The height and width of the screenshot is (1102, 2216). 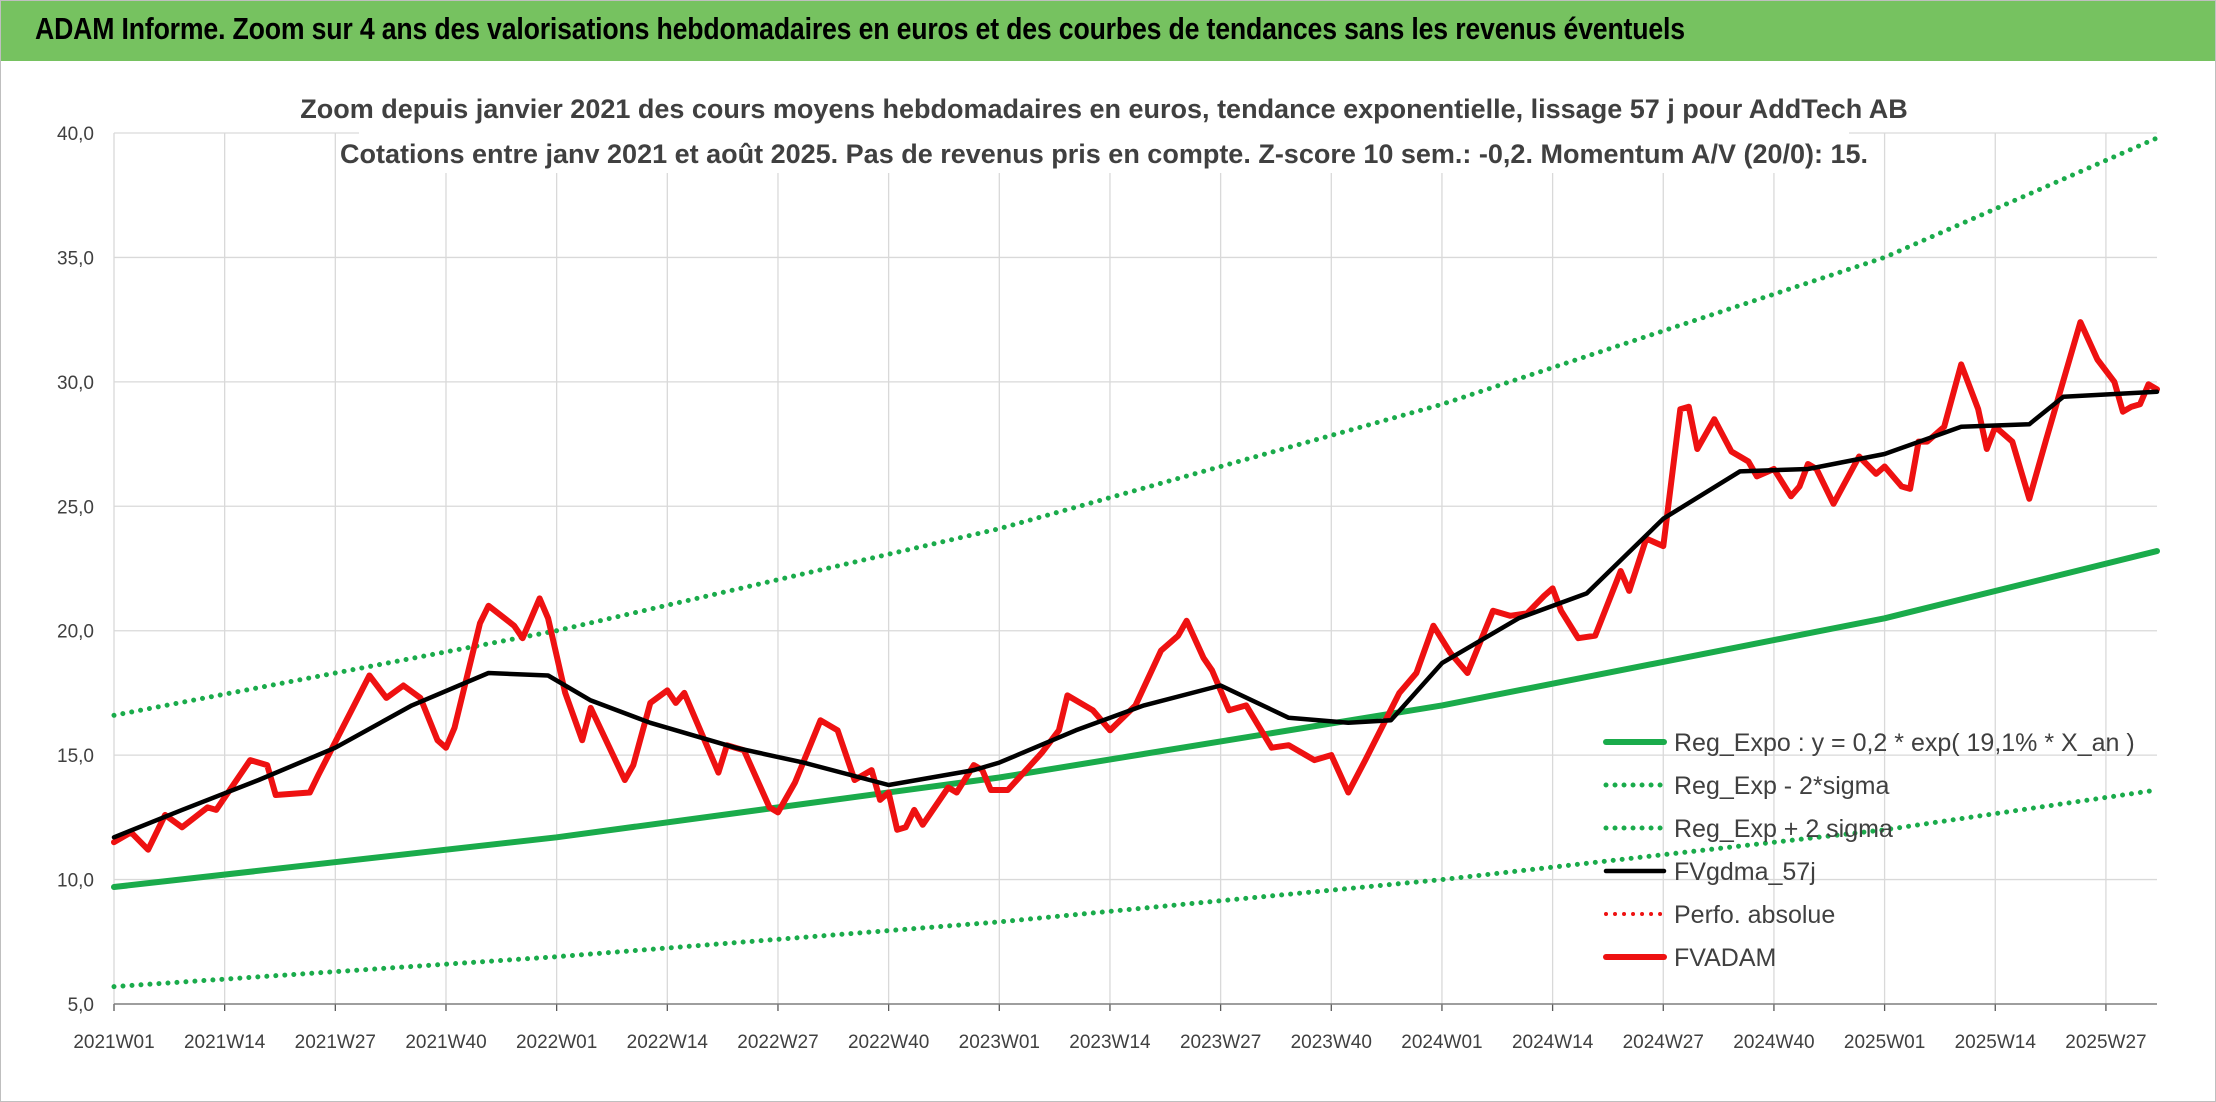 What do you see at coordinates (1904, 743) in the screenshot?
I see `legend-label: Reg_Expo : y = 0,2 * exp( 19,1% * X_an )` at bounding box center [1904, 743].